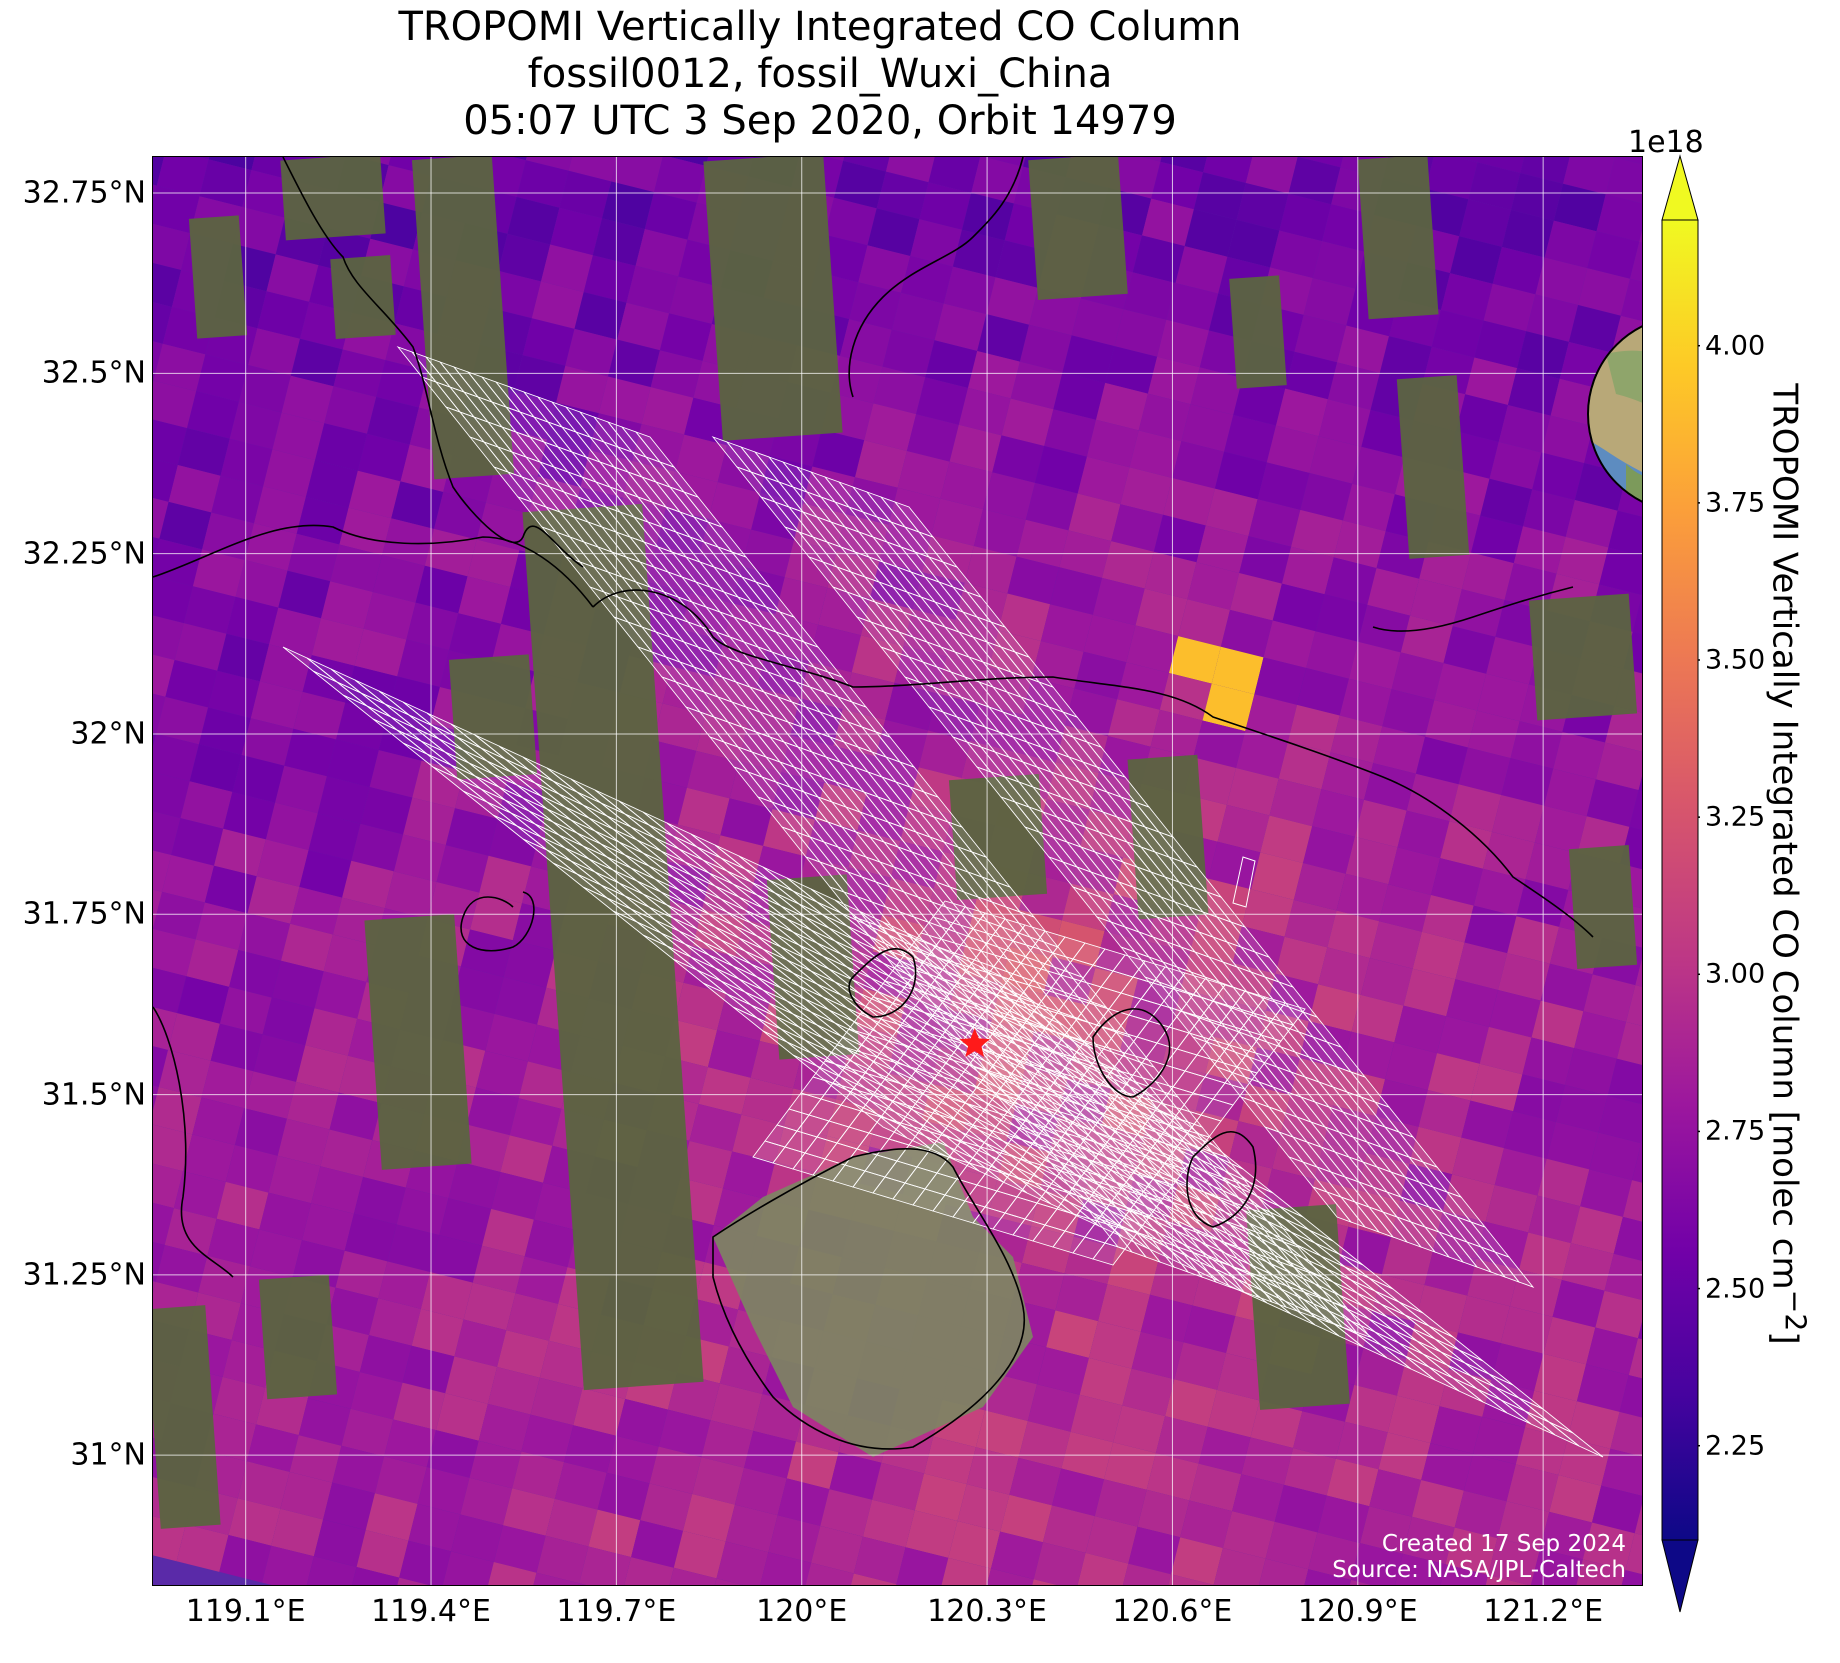  What do you see at coordinates (974, 1042) in the screenshot?
I see `target-star-icon` at bounding box center [974, 1042].